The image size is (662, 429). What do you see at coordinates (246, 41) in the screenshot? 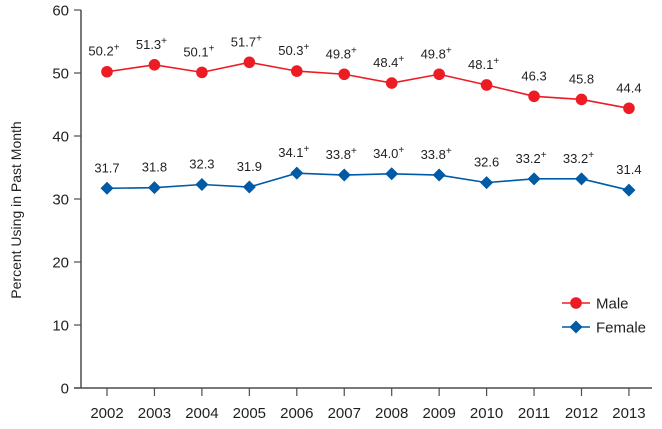
I see `data-label: 51.7+` at bounding box center [246, 41].